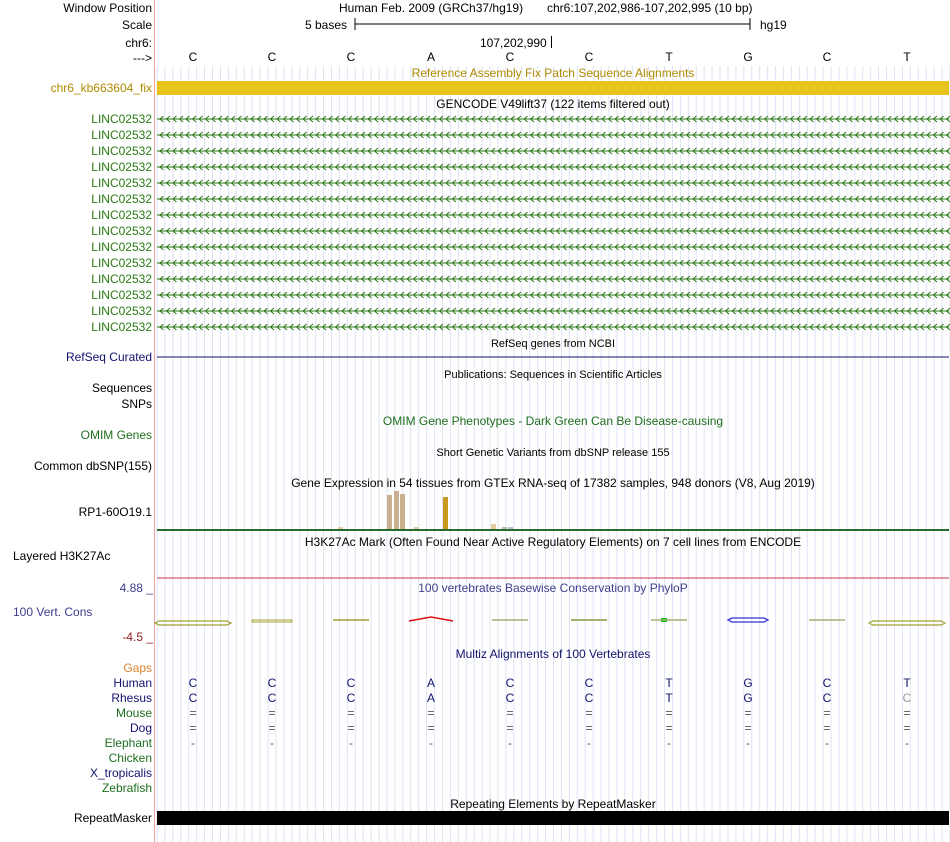 The width and height of the screenshot is (950, 842). I want to click on multiz-species-label: X_tropicalis, so click(120, 773).